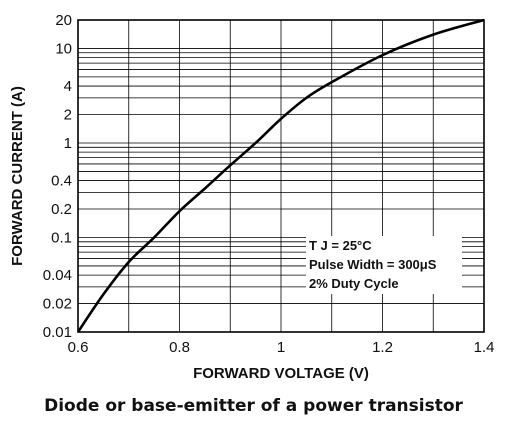 This screenshot has width=507, height=432. What do you see at coordinates (68, 115) in the screenshot?
I see `y-tick-label: 2` at bounding box center [68, 115].